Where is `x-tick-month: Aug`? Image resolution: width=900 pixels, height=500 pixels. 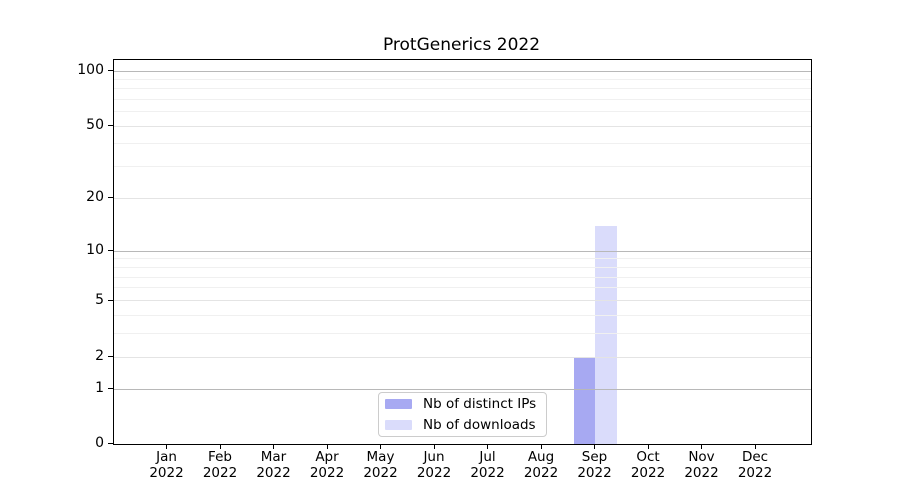 x-tick-month: Aug is located at coordinates (541, 457).